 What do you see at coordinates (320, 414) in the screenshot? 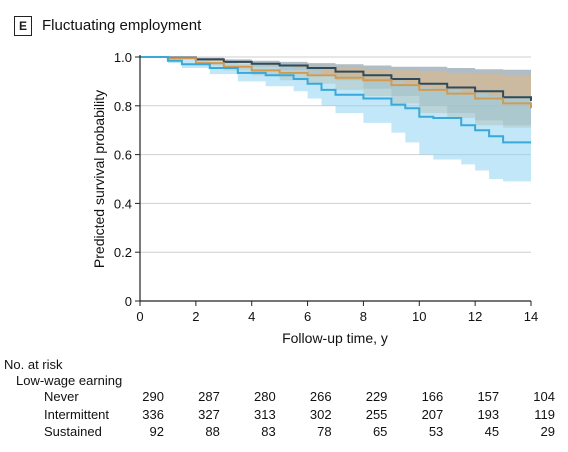
I see `risk-count: 302` at bounding box center [320, 414].